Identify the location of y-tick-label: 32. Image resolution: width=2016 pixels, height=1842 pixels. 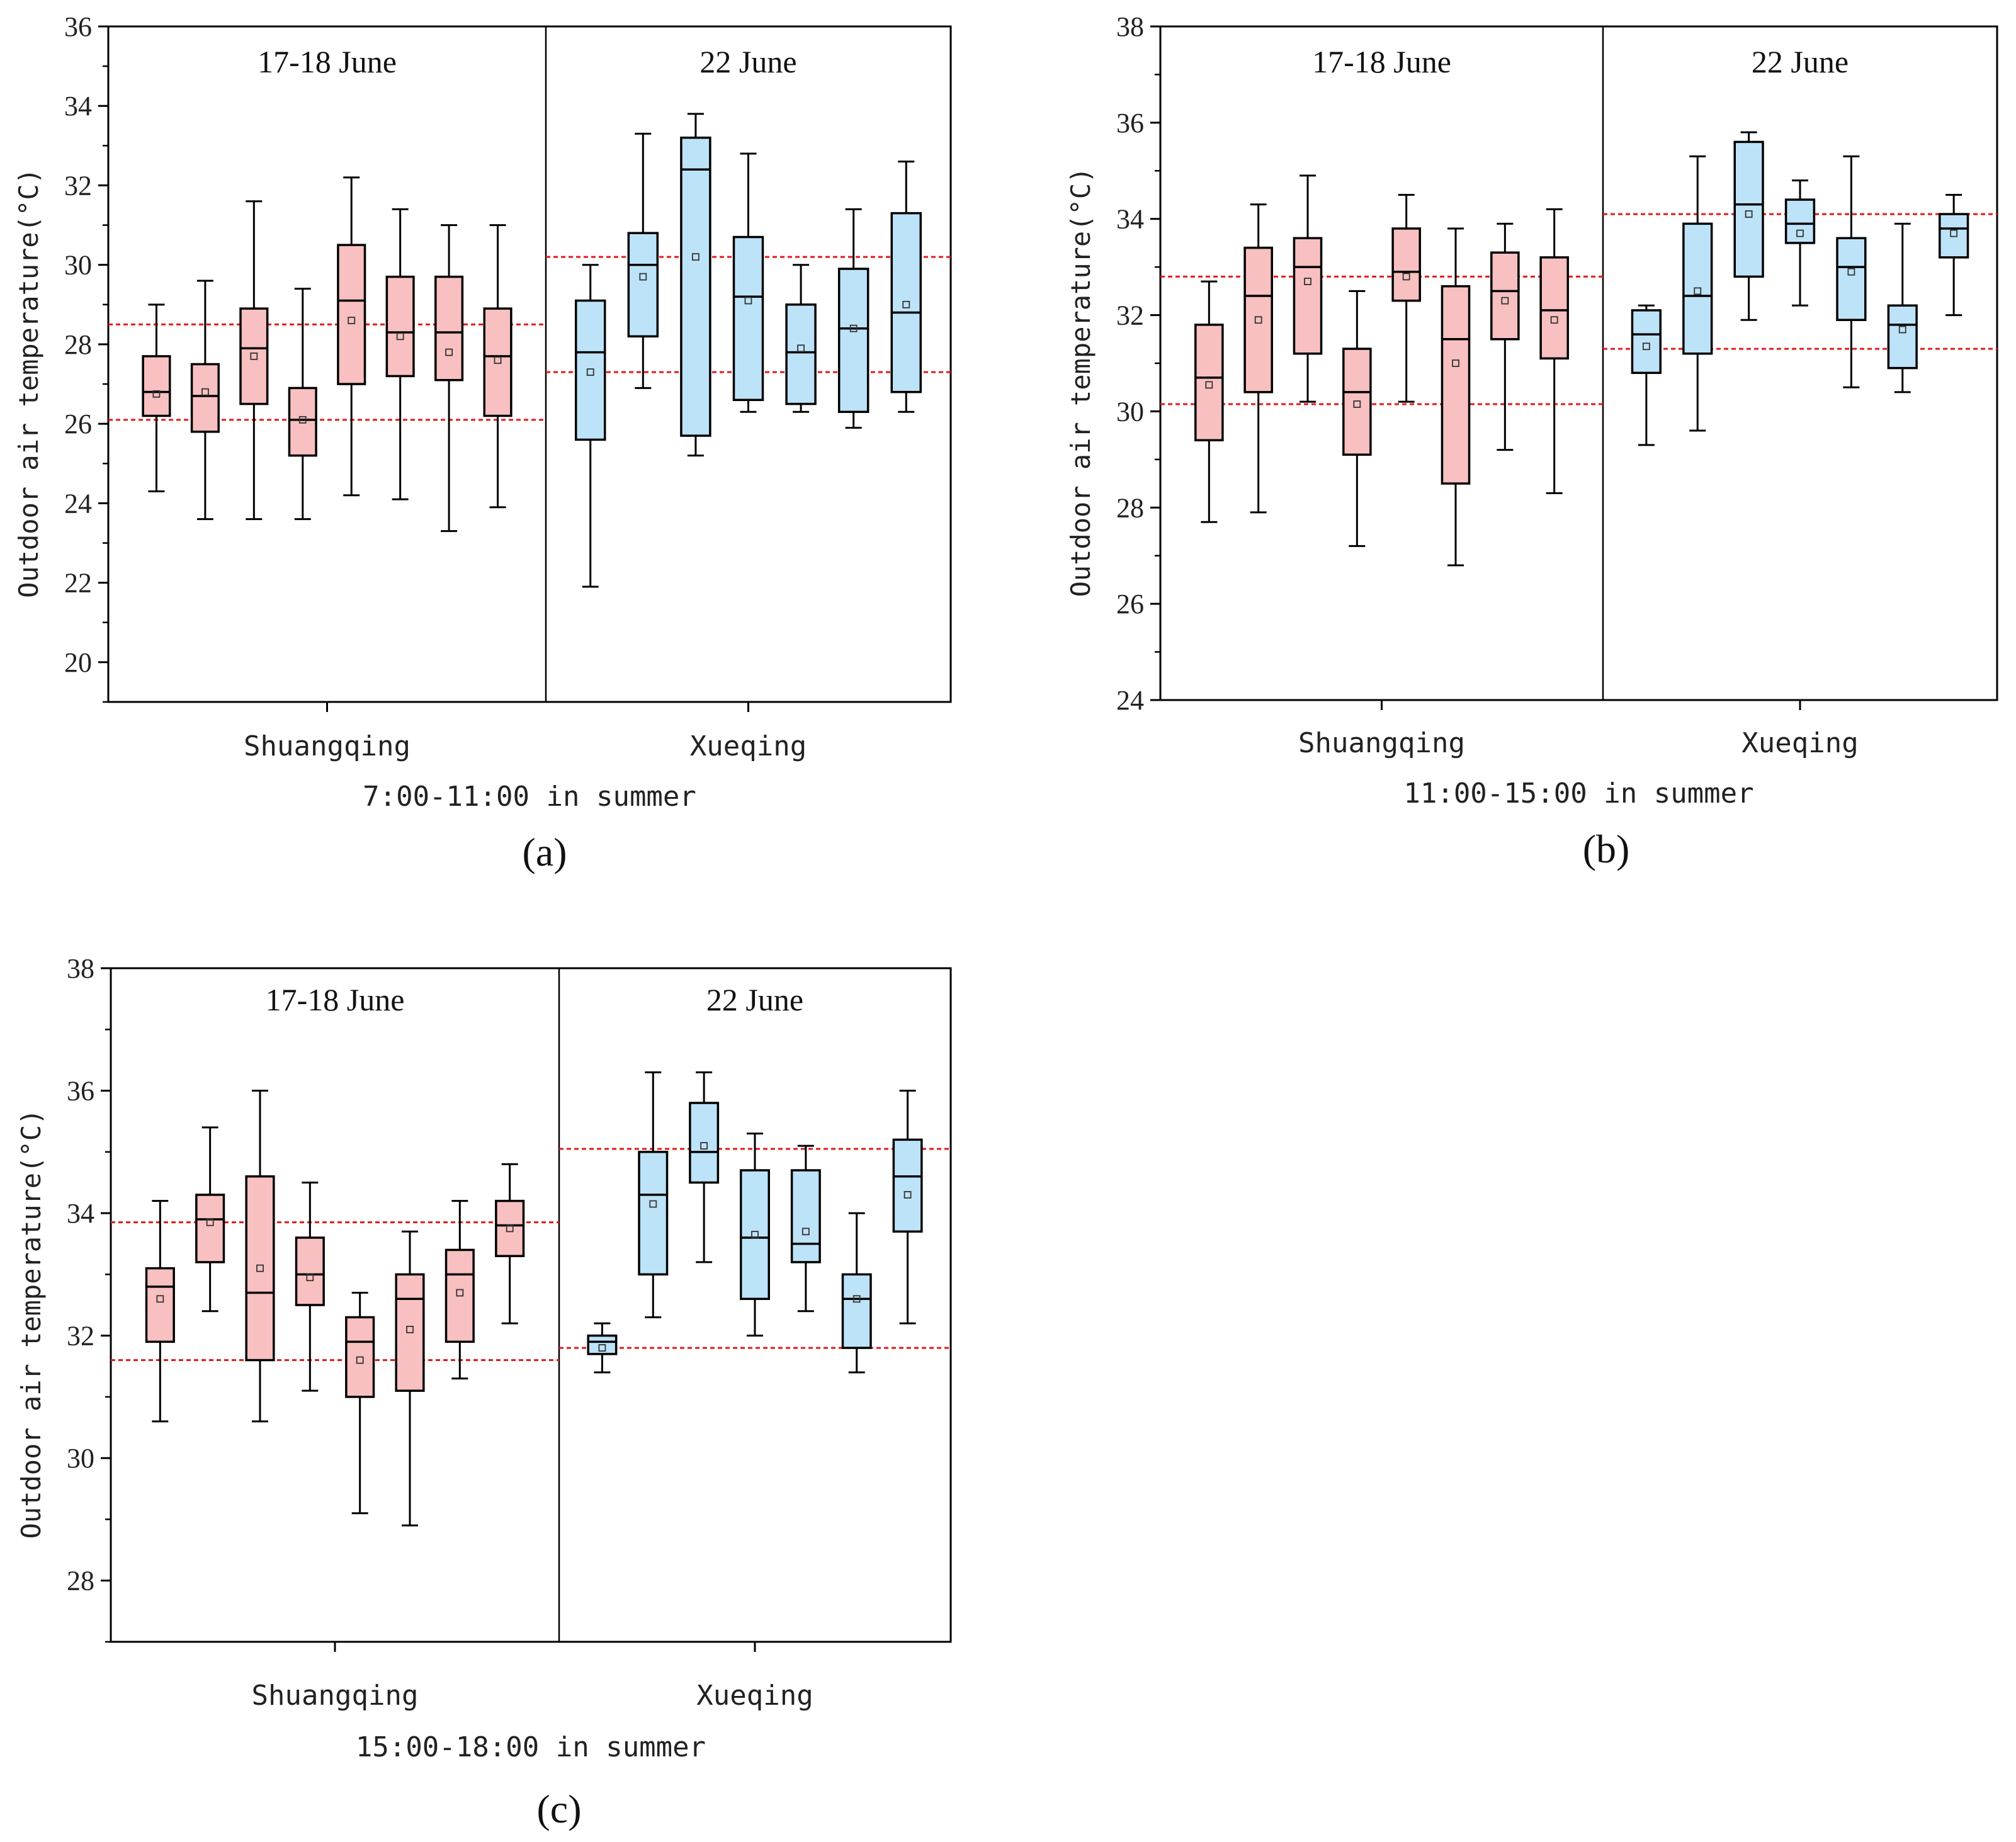
(1130, 315).